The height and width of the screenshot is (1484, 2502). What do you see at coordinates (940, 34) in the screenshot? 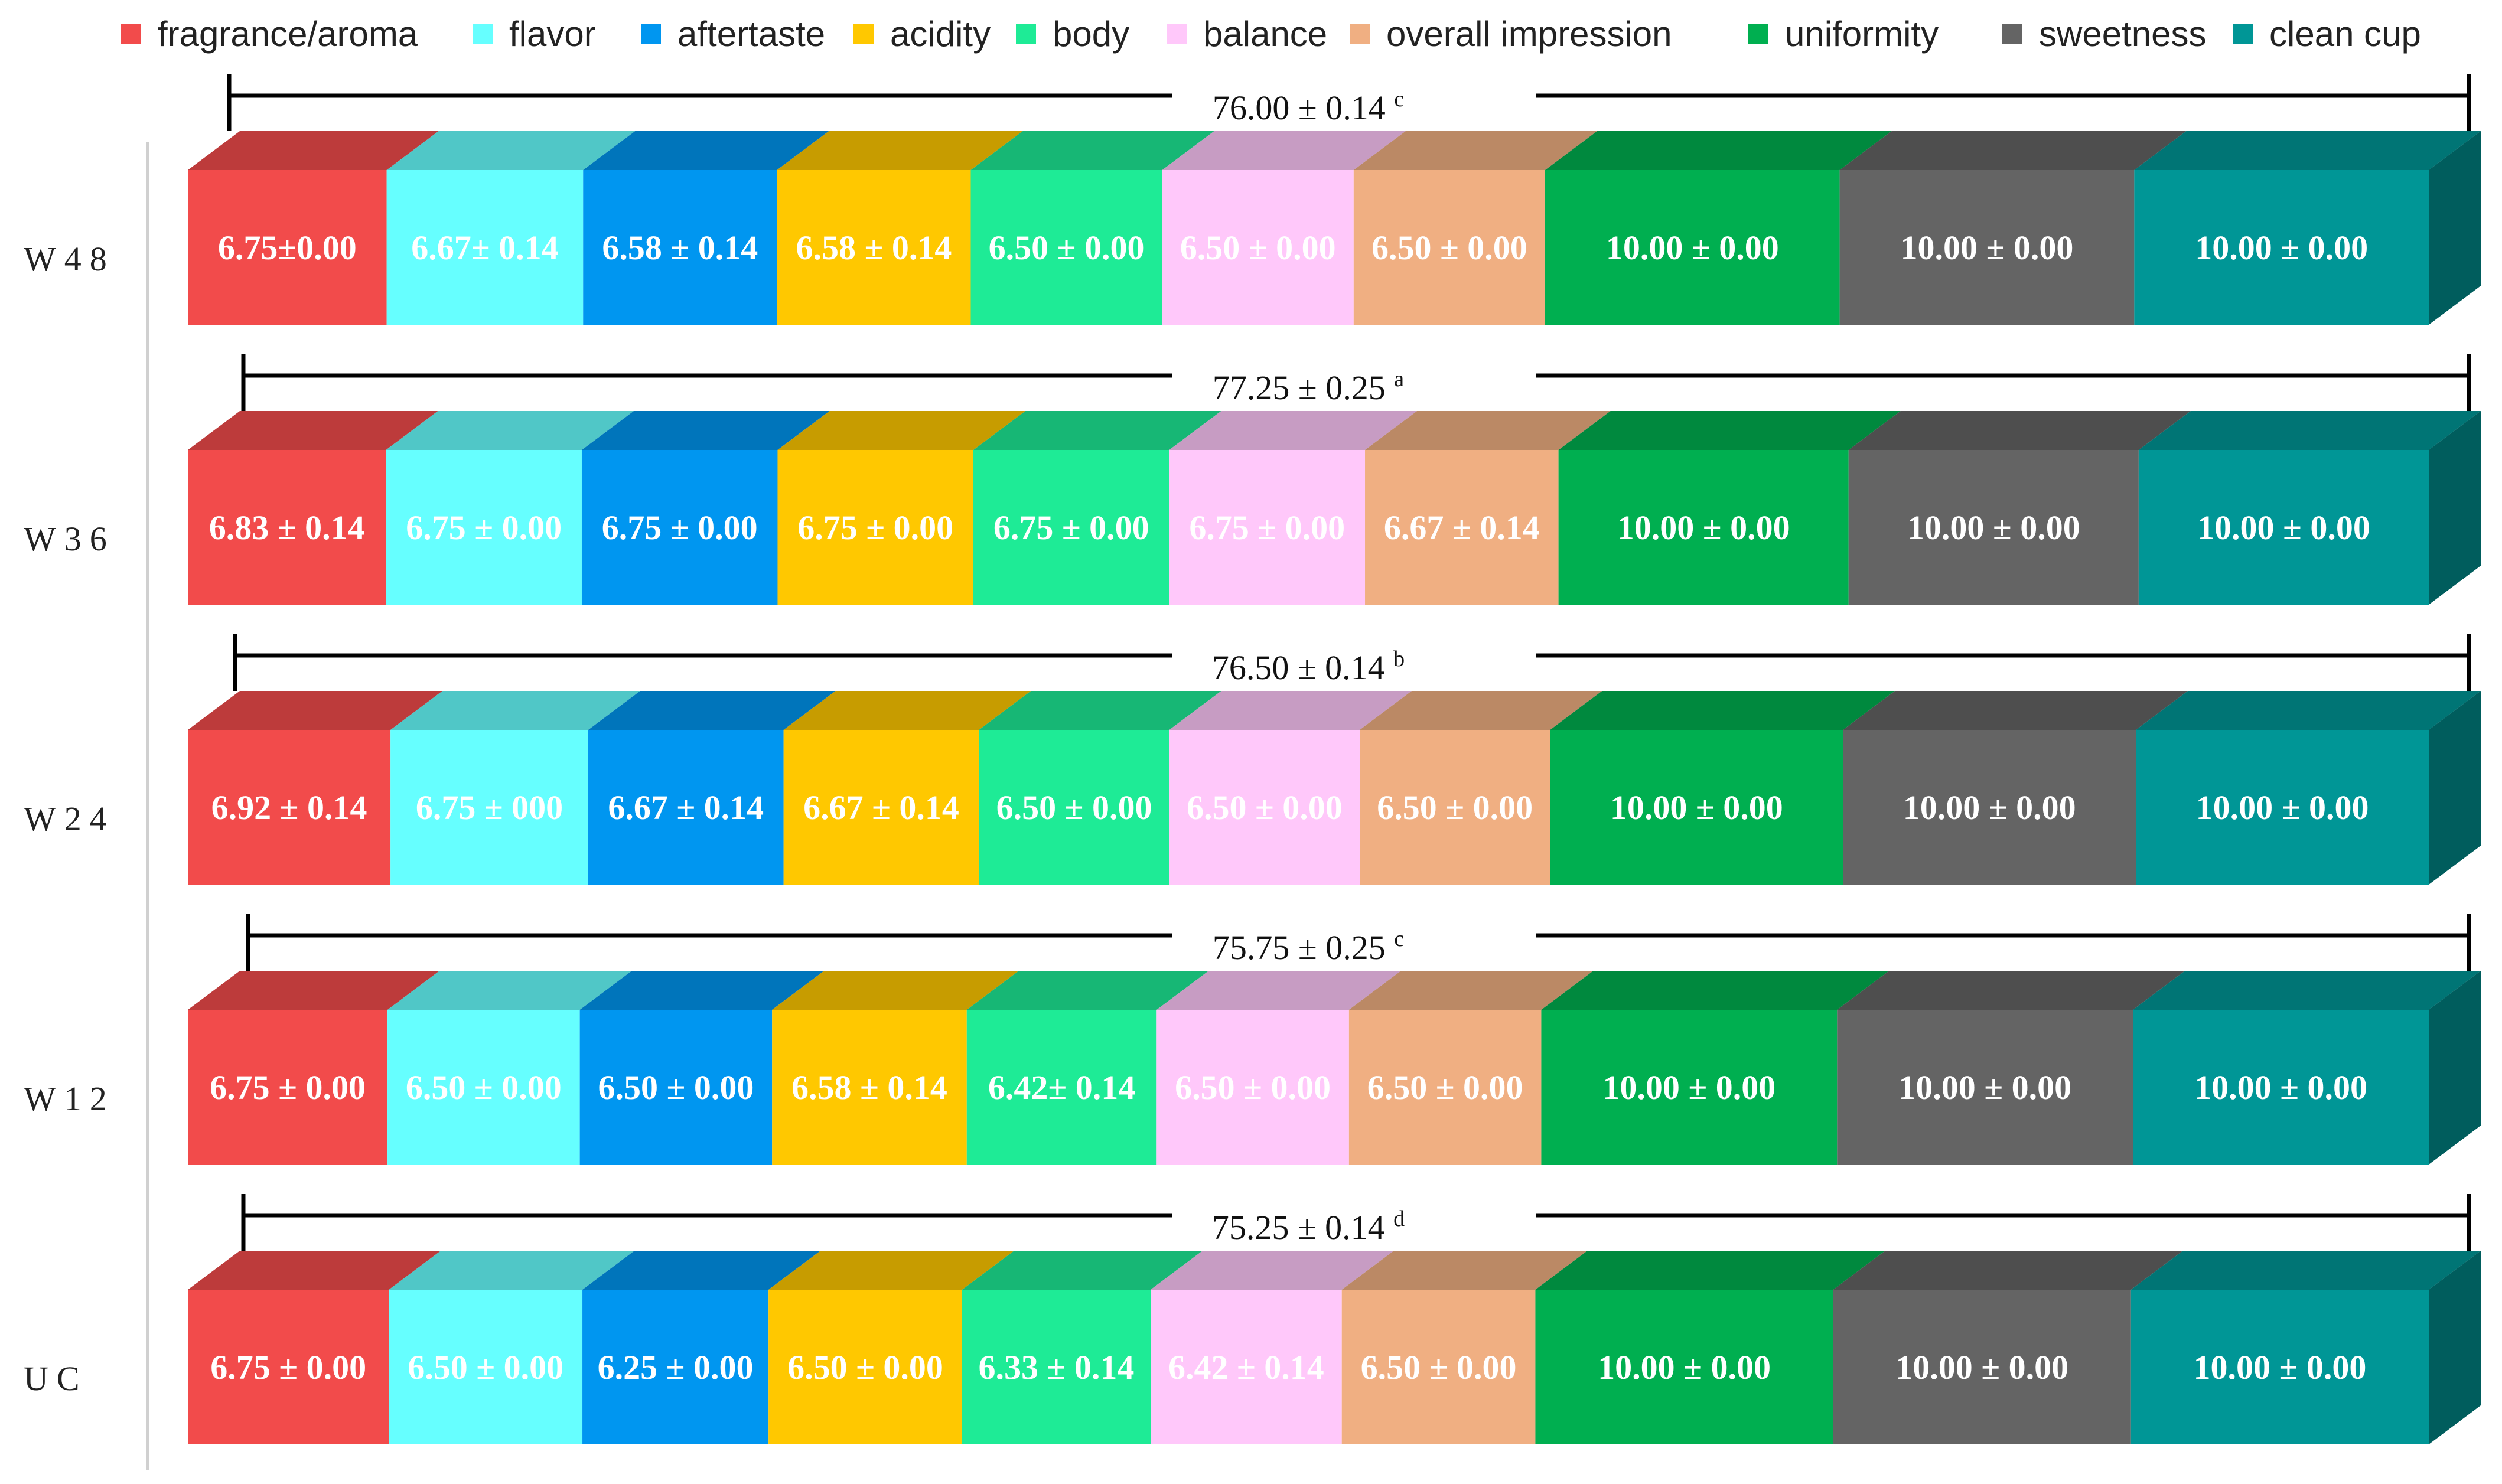
I see `legend-label-acidity: acidity` at bounding box center [940, 34].